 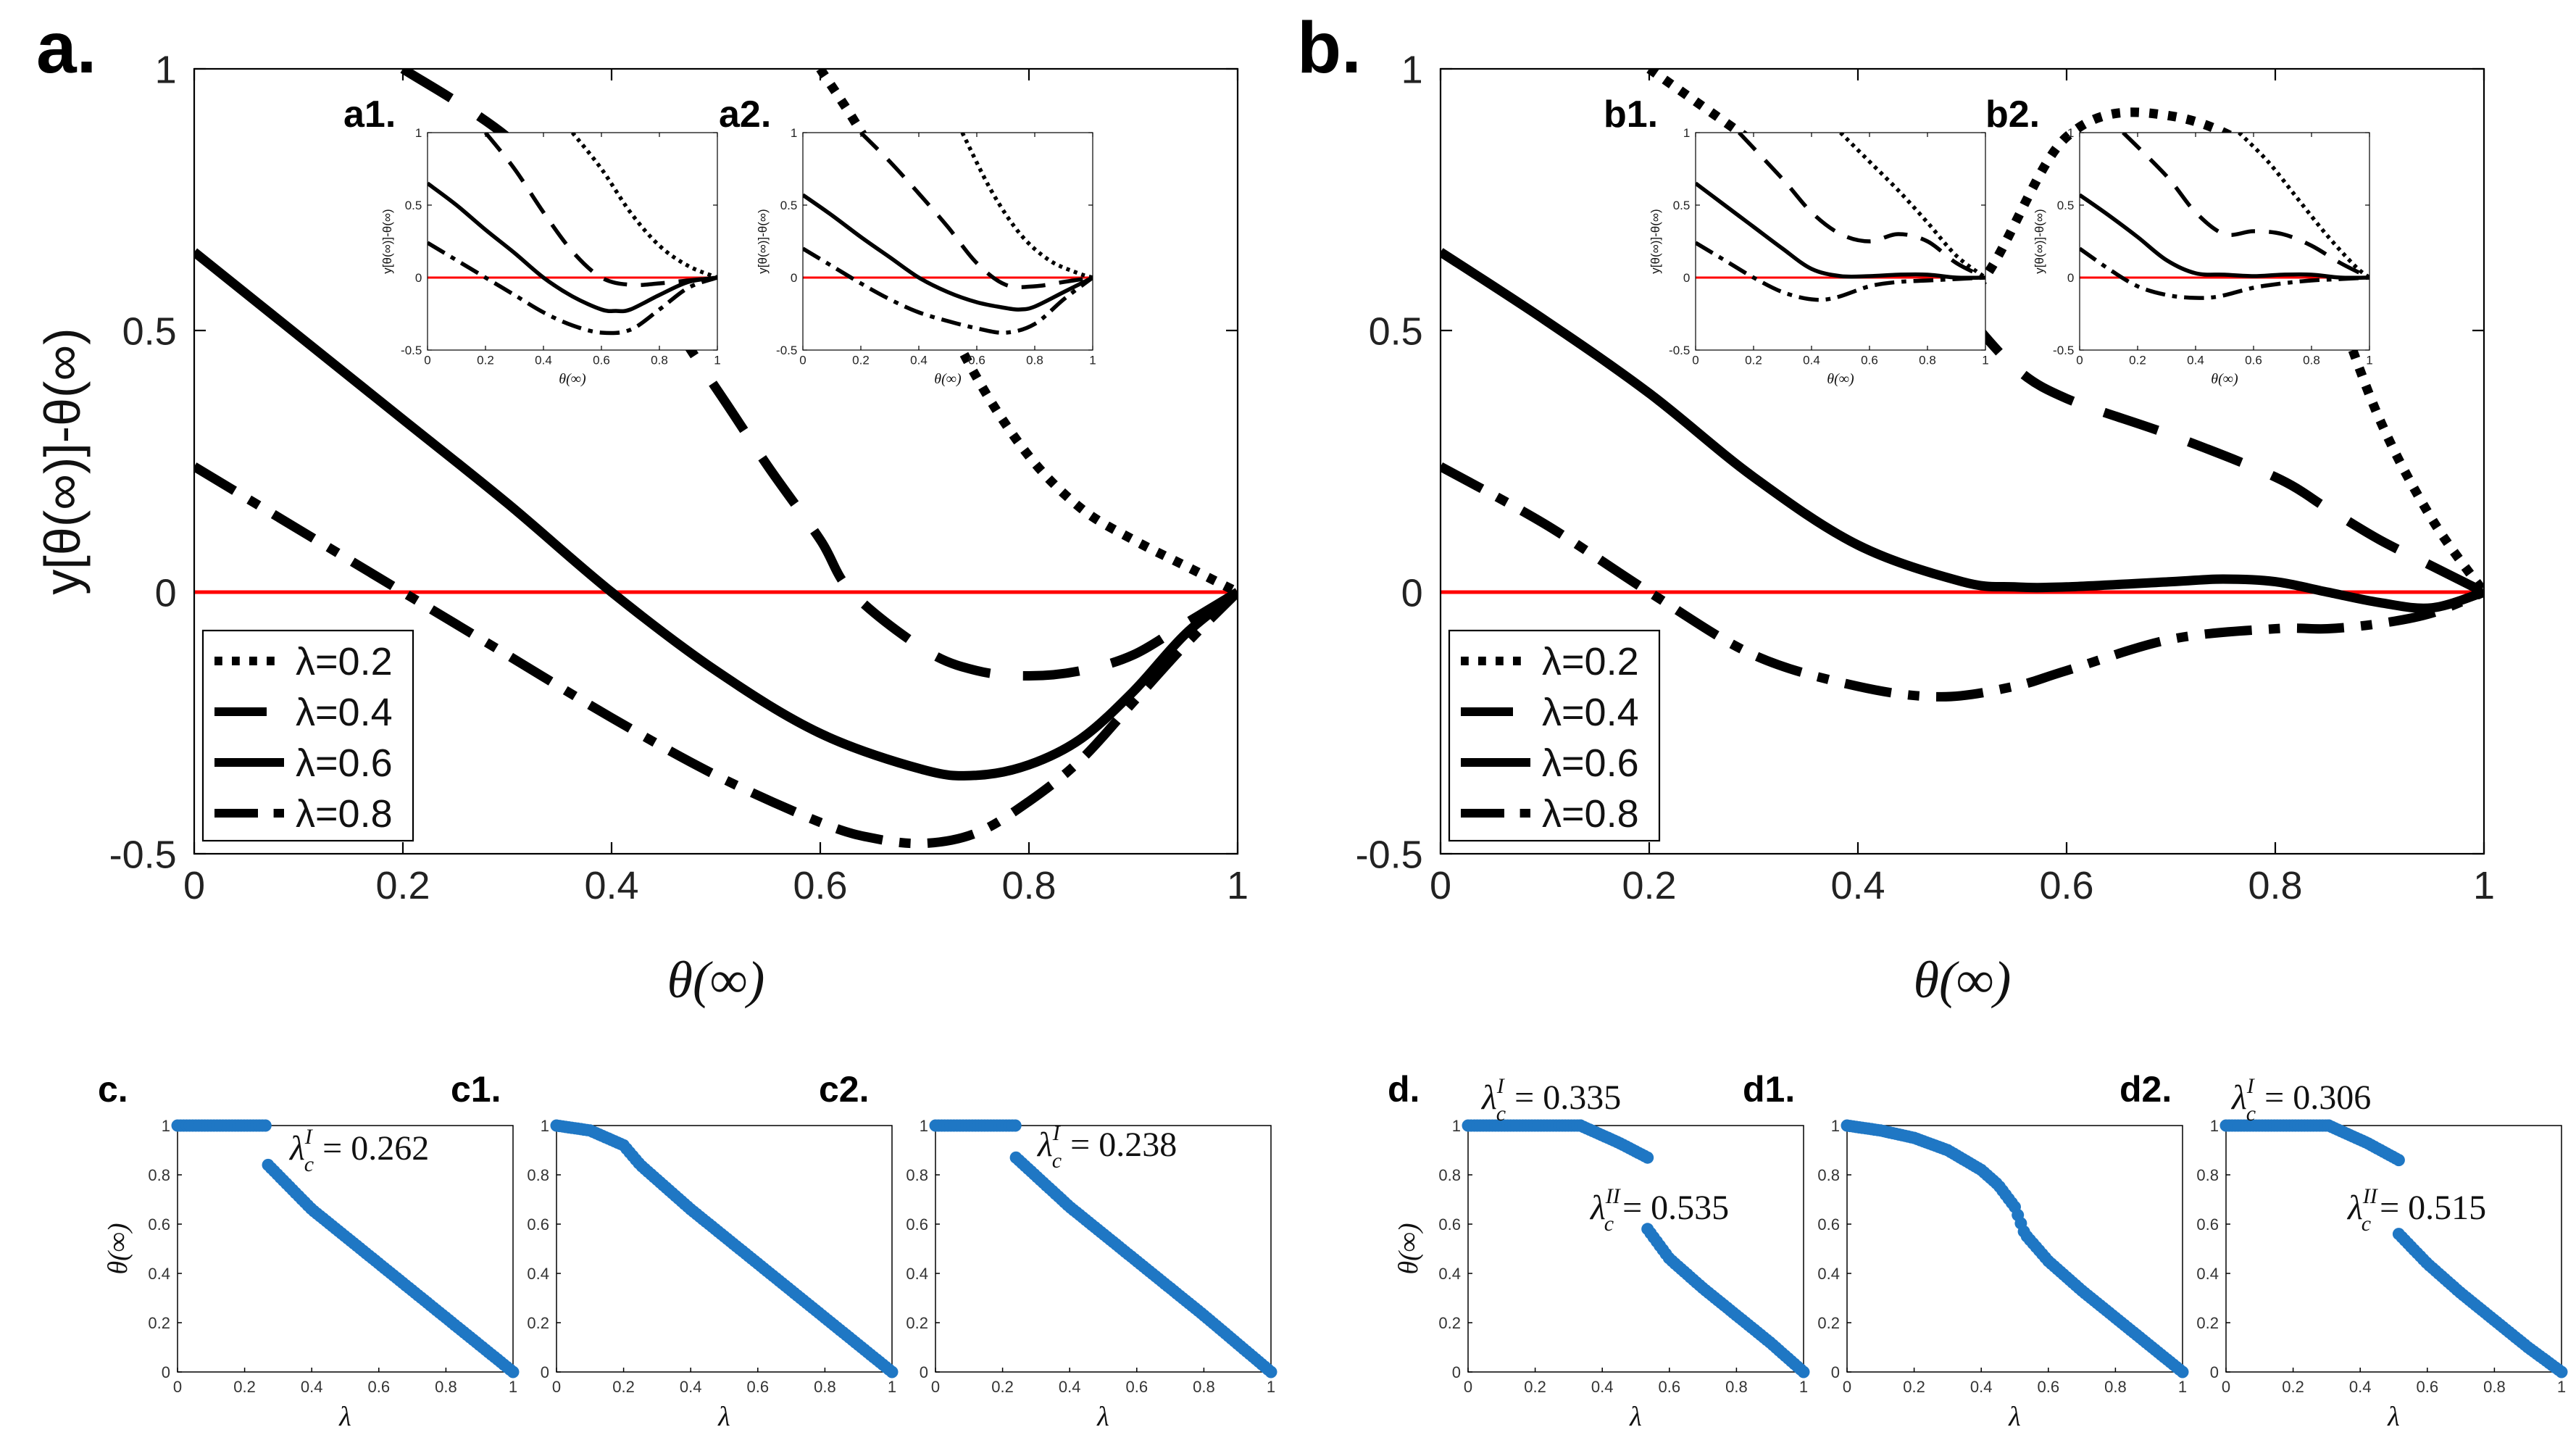 What do you see at coordinates (844, 1089) in the screenshot?
I see `scatter-label-c2: c2.` at bounding box center [844, 1089].